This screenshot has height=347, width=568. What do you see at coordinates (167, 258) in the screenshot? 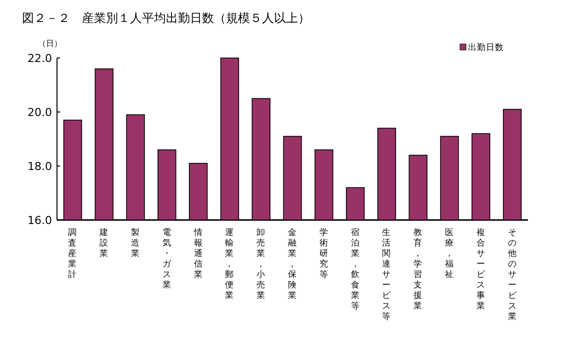
I see `x-tick-label: 電気・ガス業` at bounding box center [167, 258].